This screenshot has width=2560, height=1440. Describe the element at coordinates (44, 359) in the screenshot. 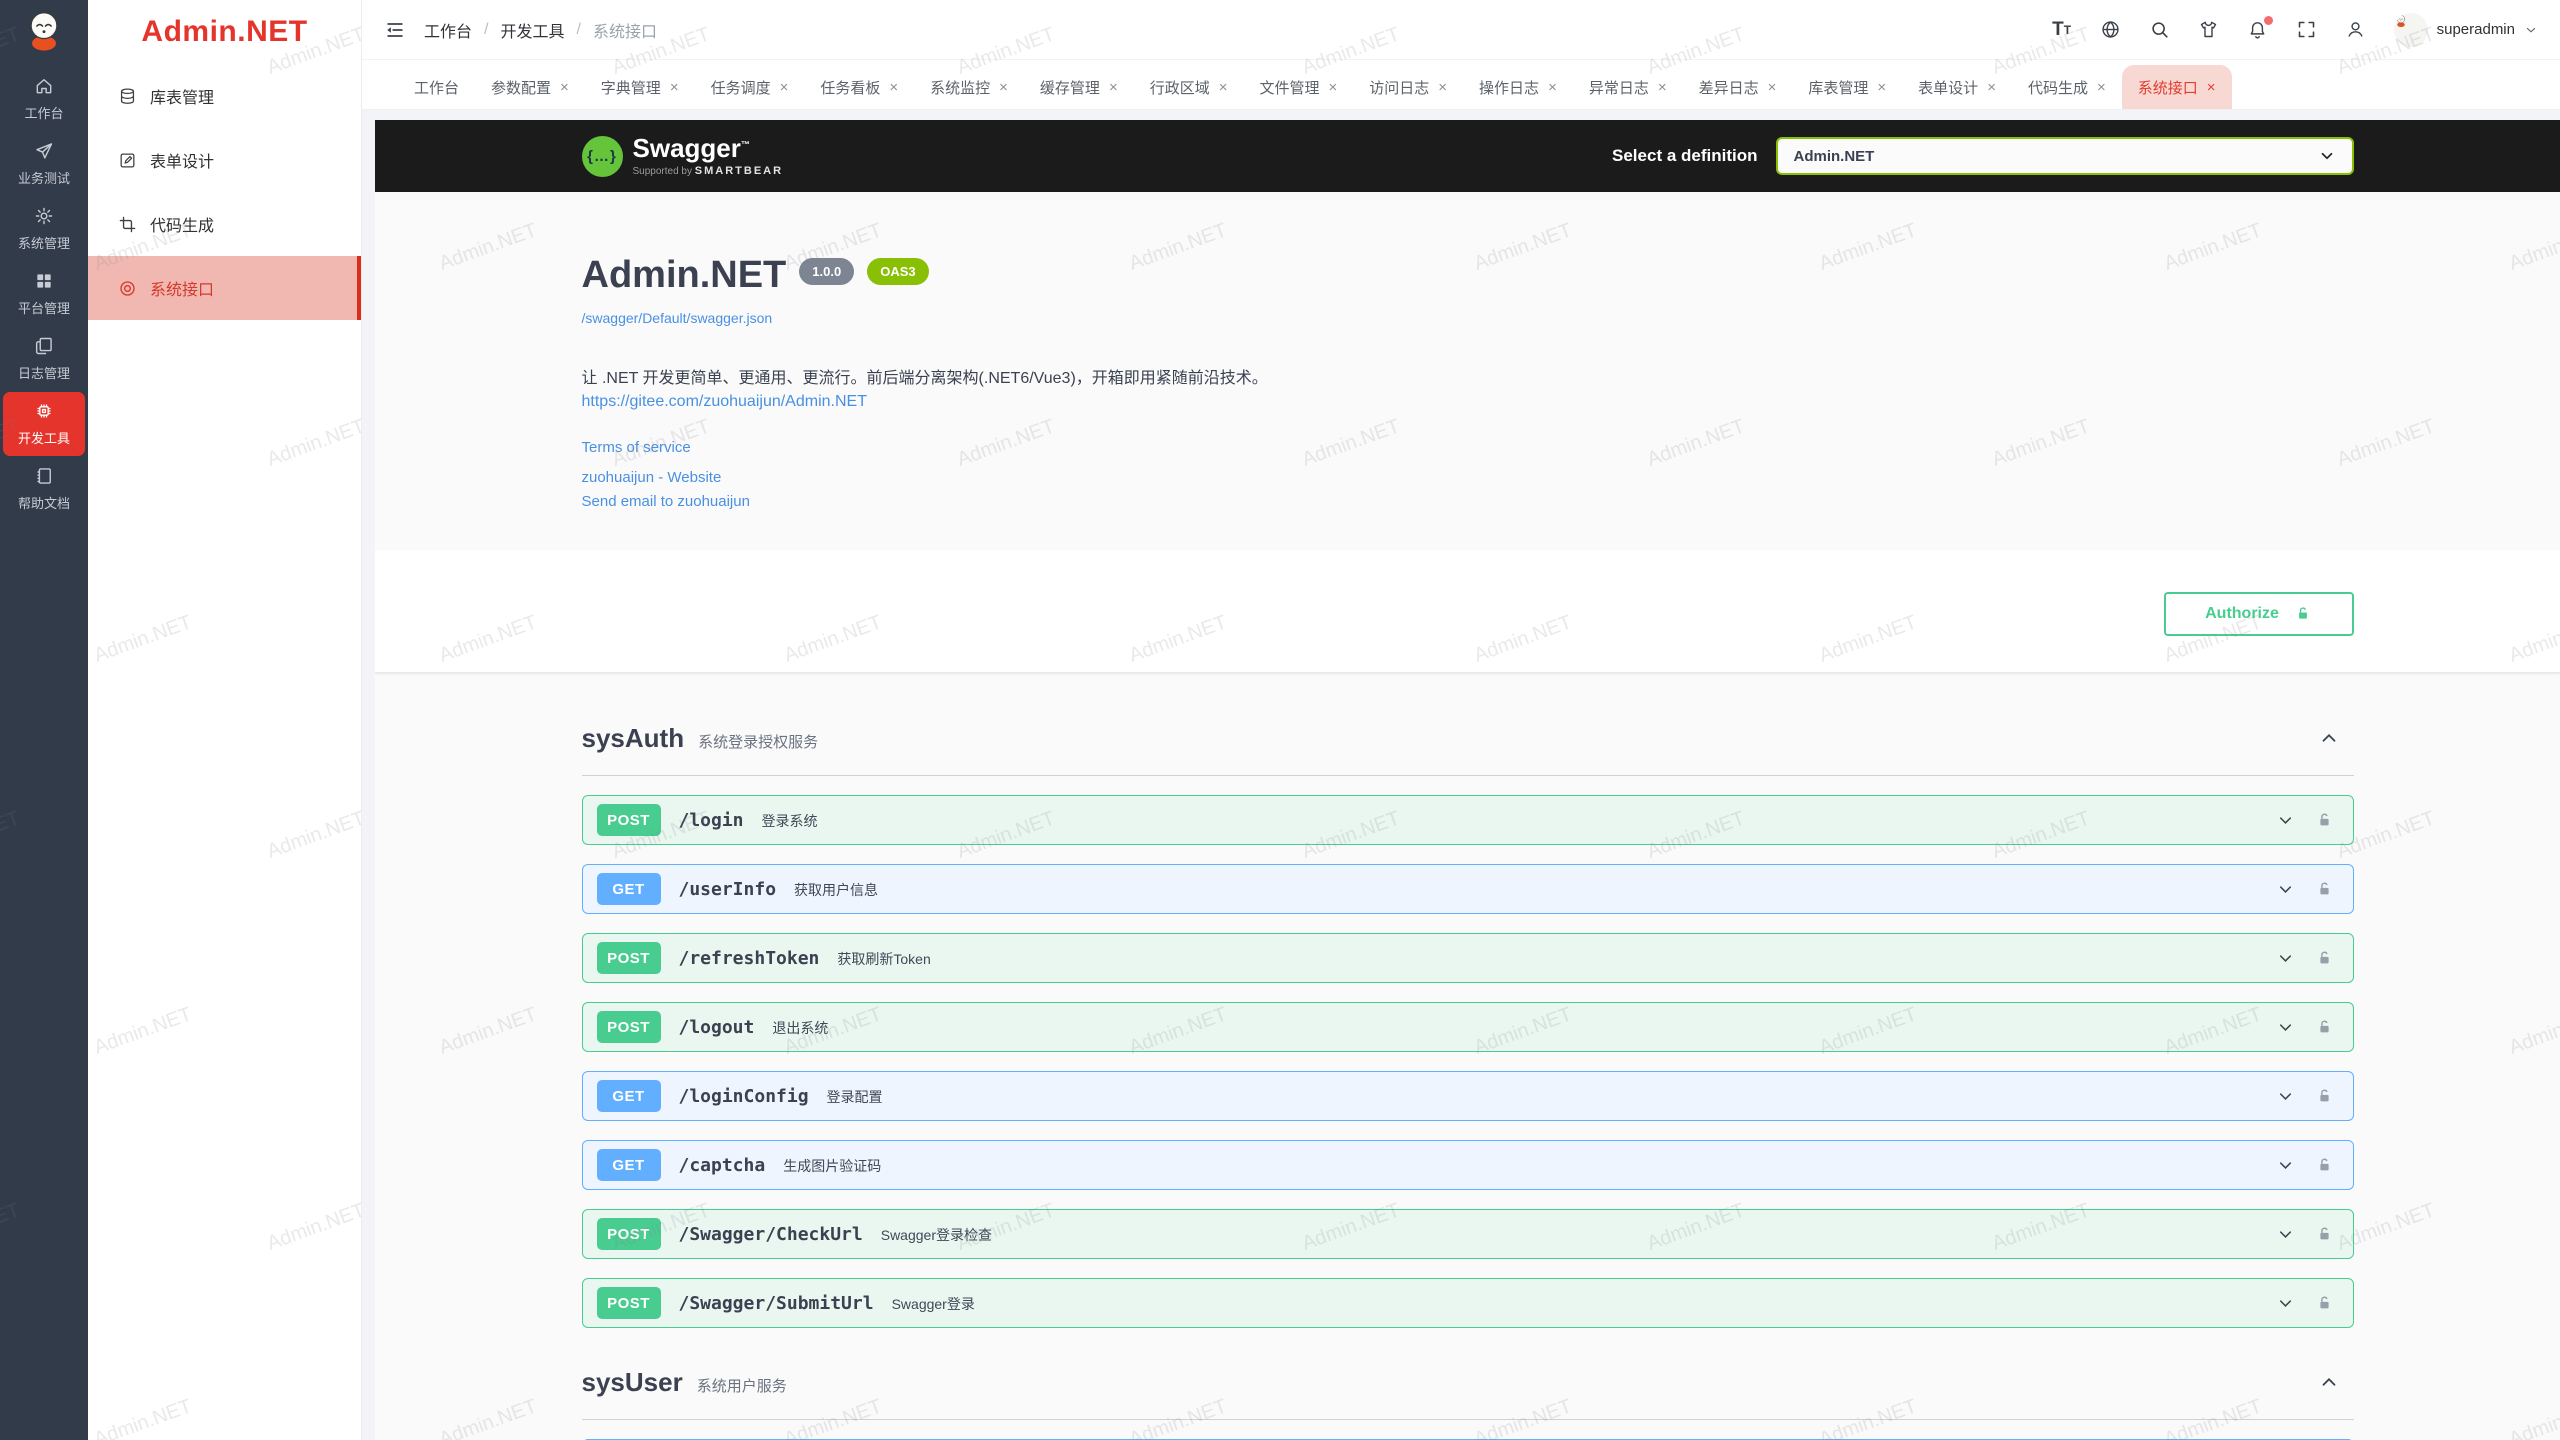

I see `rail-item-log-mgmt: 日志管理` at that location.